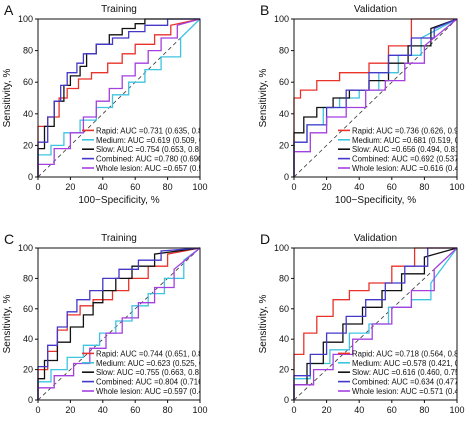 The image size is (474, 422). Describe the element at coordinates (155, 353) in the screenshot. I see `legend-entry: Rapid: AUC =0.744 (0.651, 0.823)` at that location.